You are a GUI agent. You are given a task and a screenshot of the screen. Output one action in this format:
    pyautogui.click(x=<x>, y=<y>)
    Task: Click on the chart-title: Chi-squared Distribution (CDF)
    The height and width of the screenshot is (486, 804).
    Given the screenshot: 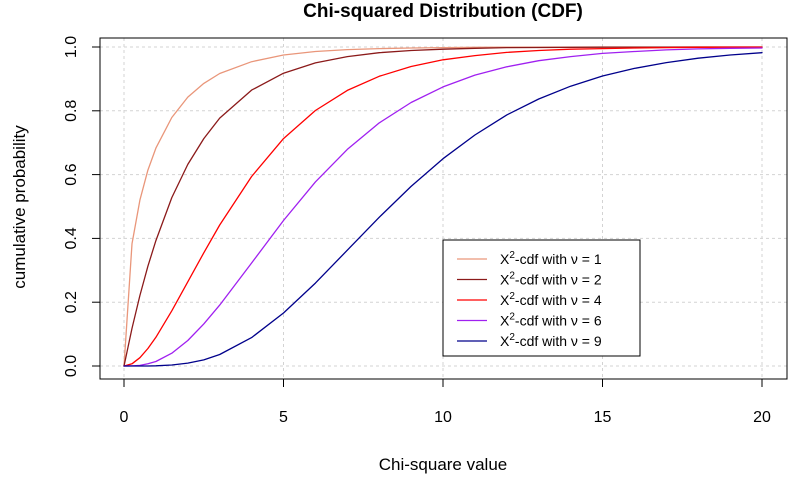 What is the action you would take?
    pyautogui.click(x=443, y=11)
    